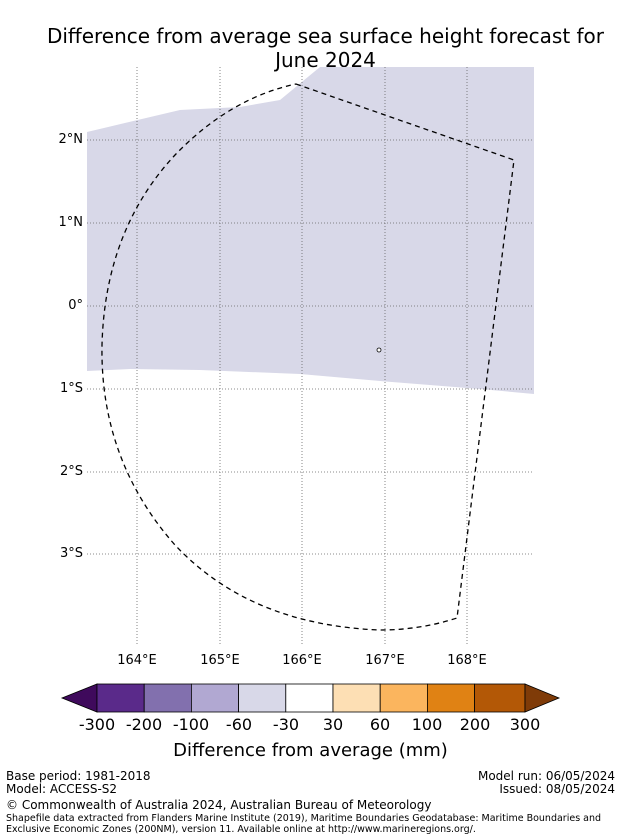 The image size is (621, 839). I want to click on colorbar-tick: -60, so click(239, 724).